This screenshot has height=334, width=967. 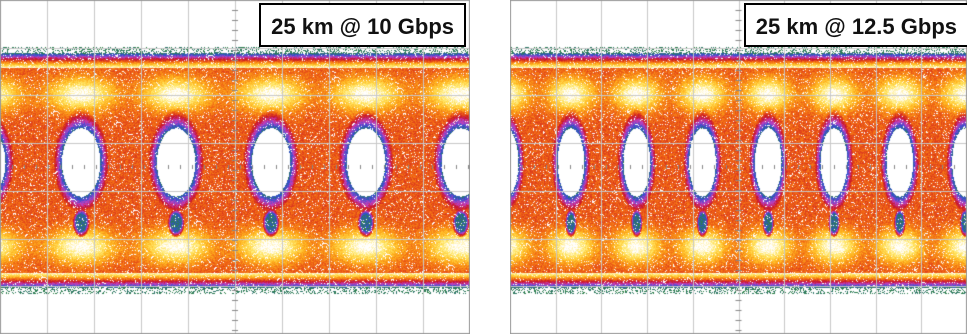 What do you see at coordinates (855, 25) in the screenshot?
I see `eye-diagram-label: 25 km @ 12.5 Gbps` at bounding box center [855, 25].